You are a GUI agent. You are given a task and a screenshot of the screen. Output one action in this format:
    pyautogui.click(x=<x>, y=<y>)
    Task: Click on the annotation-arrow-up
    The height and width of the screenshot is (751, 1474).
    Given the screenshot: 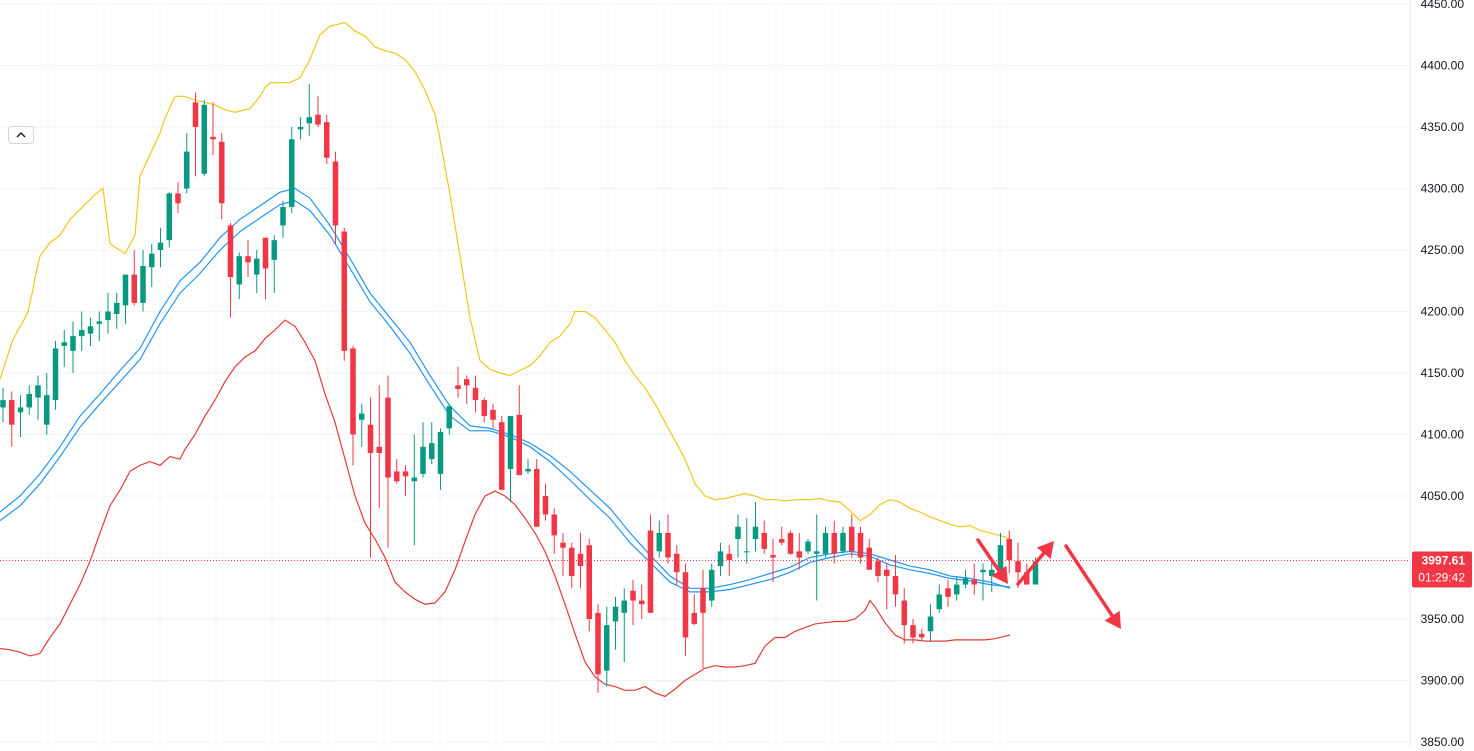 What is the action you would take?
    pyautogui.click(x=1035, y=563)
    